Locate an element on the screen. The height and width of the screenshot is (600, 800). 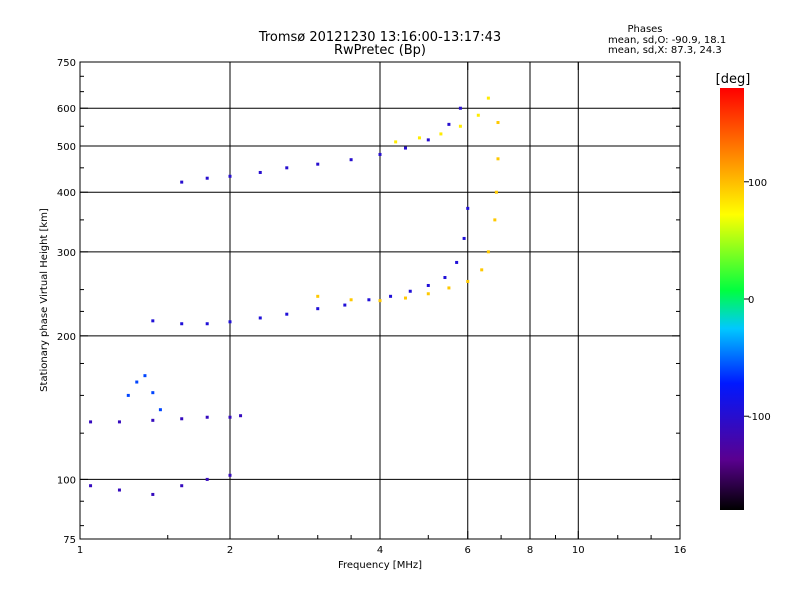
x-axis-label: Frequency [MHz] is located at coordinates (380, 565).